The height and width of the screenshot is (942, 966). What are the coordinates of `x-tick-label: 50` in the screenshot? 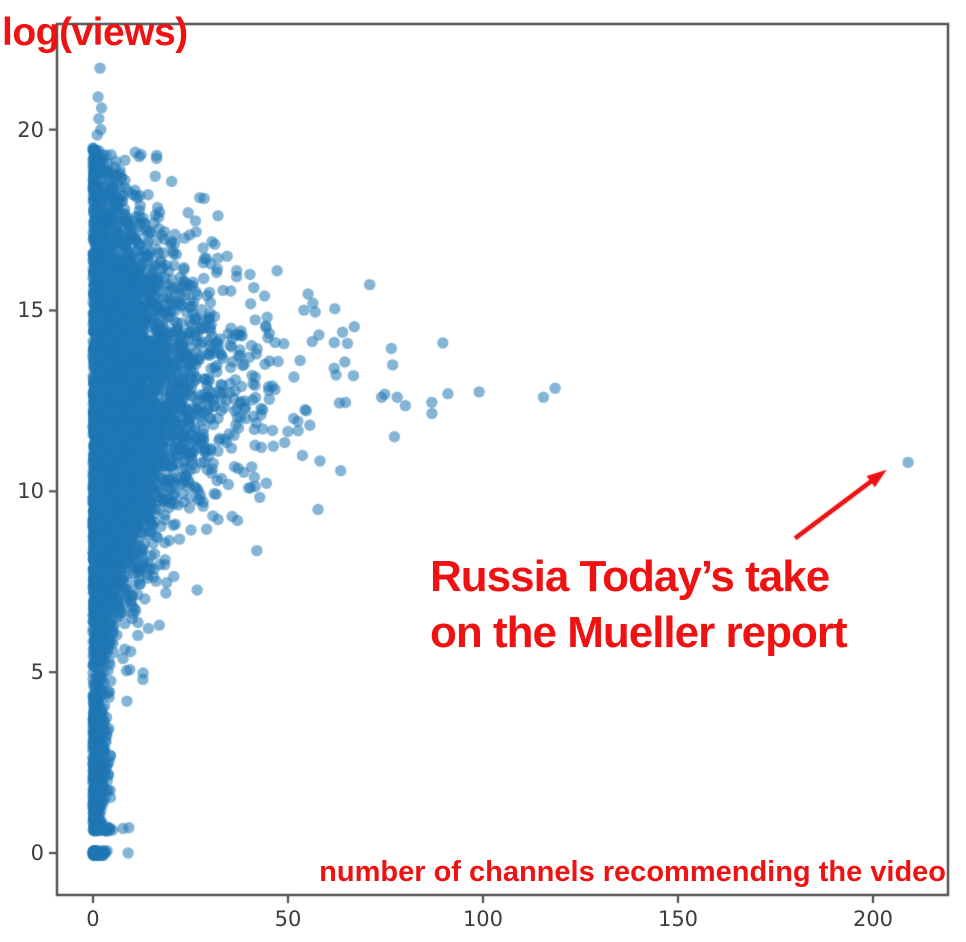 It's located at (288, 919).